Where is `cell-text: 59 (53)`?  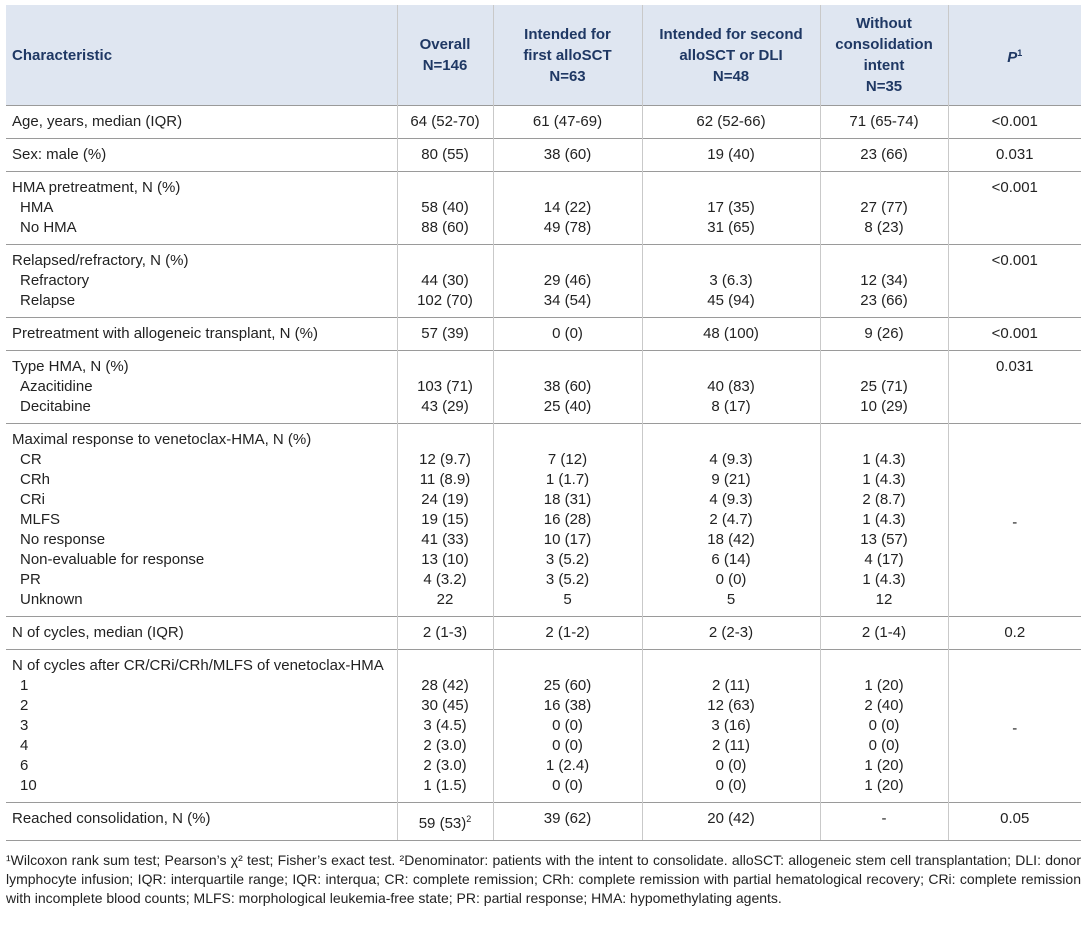 cell-text: 59 (53) is located at coordinates (442, 823).